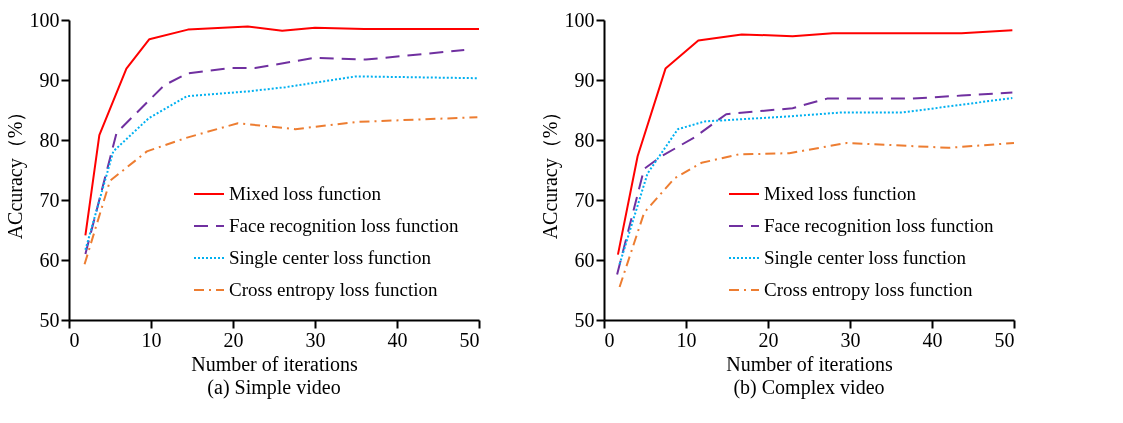 This screenshot has height=423, width=1123. Describe the element at coordinates (274, 387) in the screenshot. I see `text: (a) Simple video` at that location.